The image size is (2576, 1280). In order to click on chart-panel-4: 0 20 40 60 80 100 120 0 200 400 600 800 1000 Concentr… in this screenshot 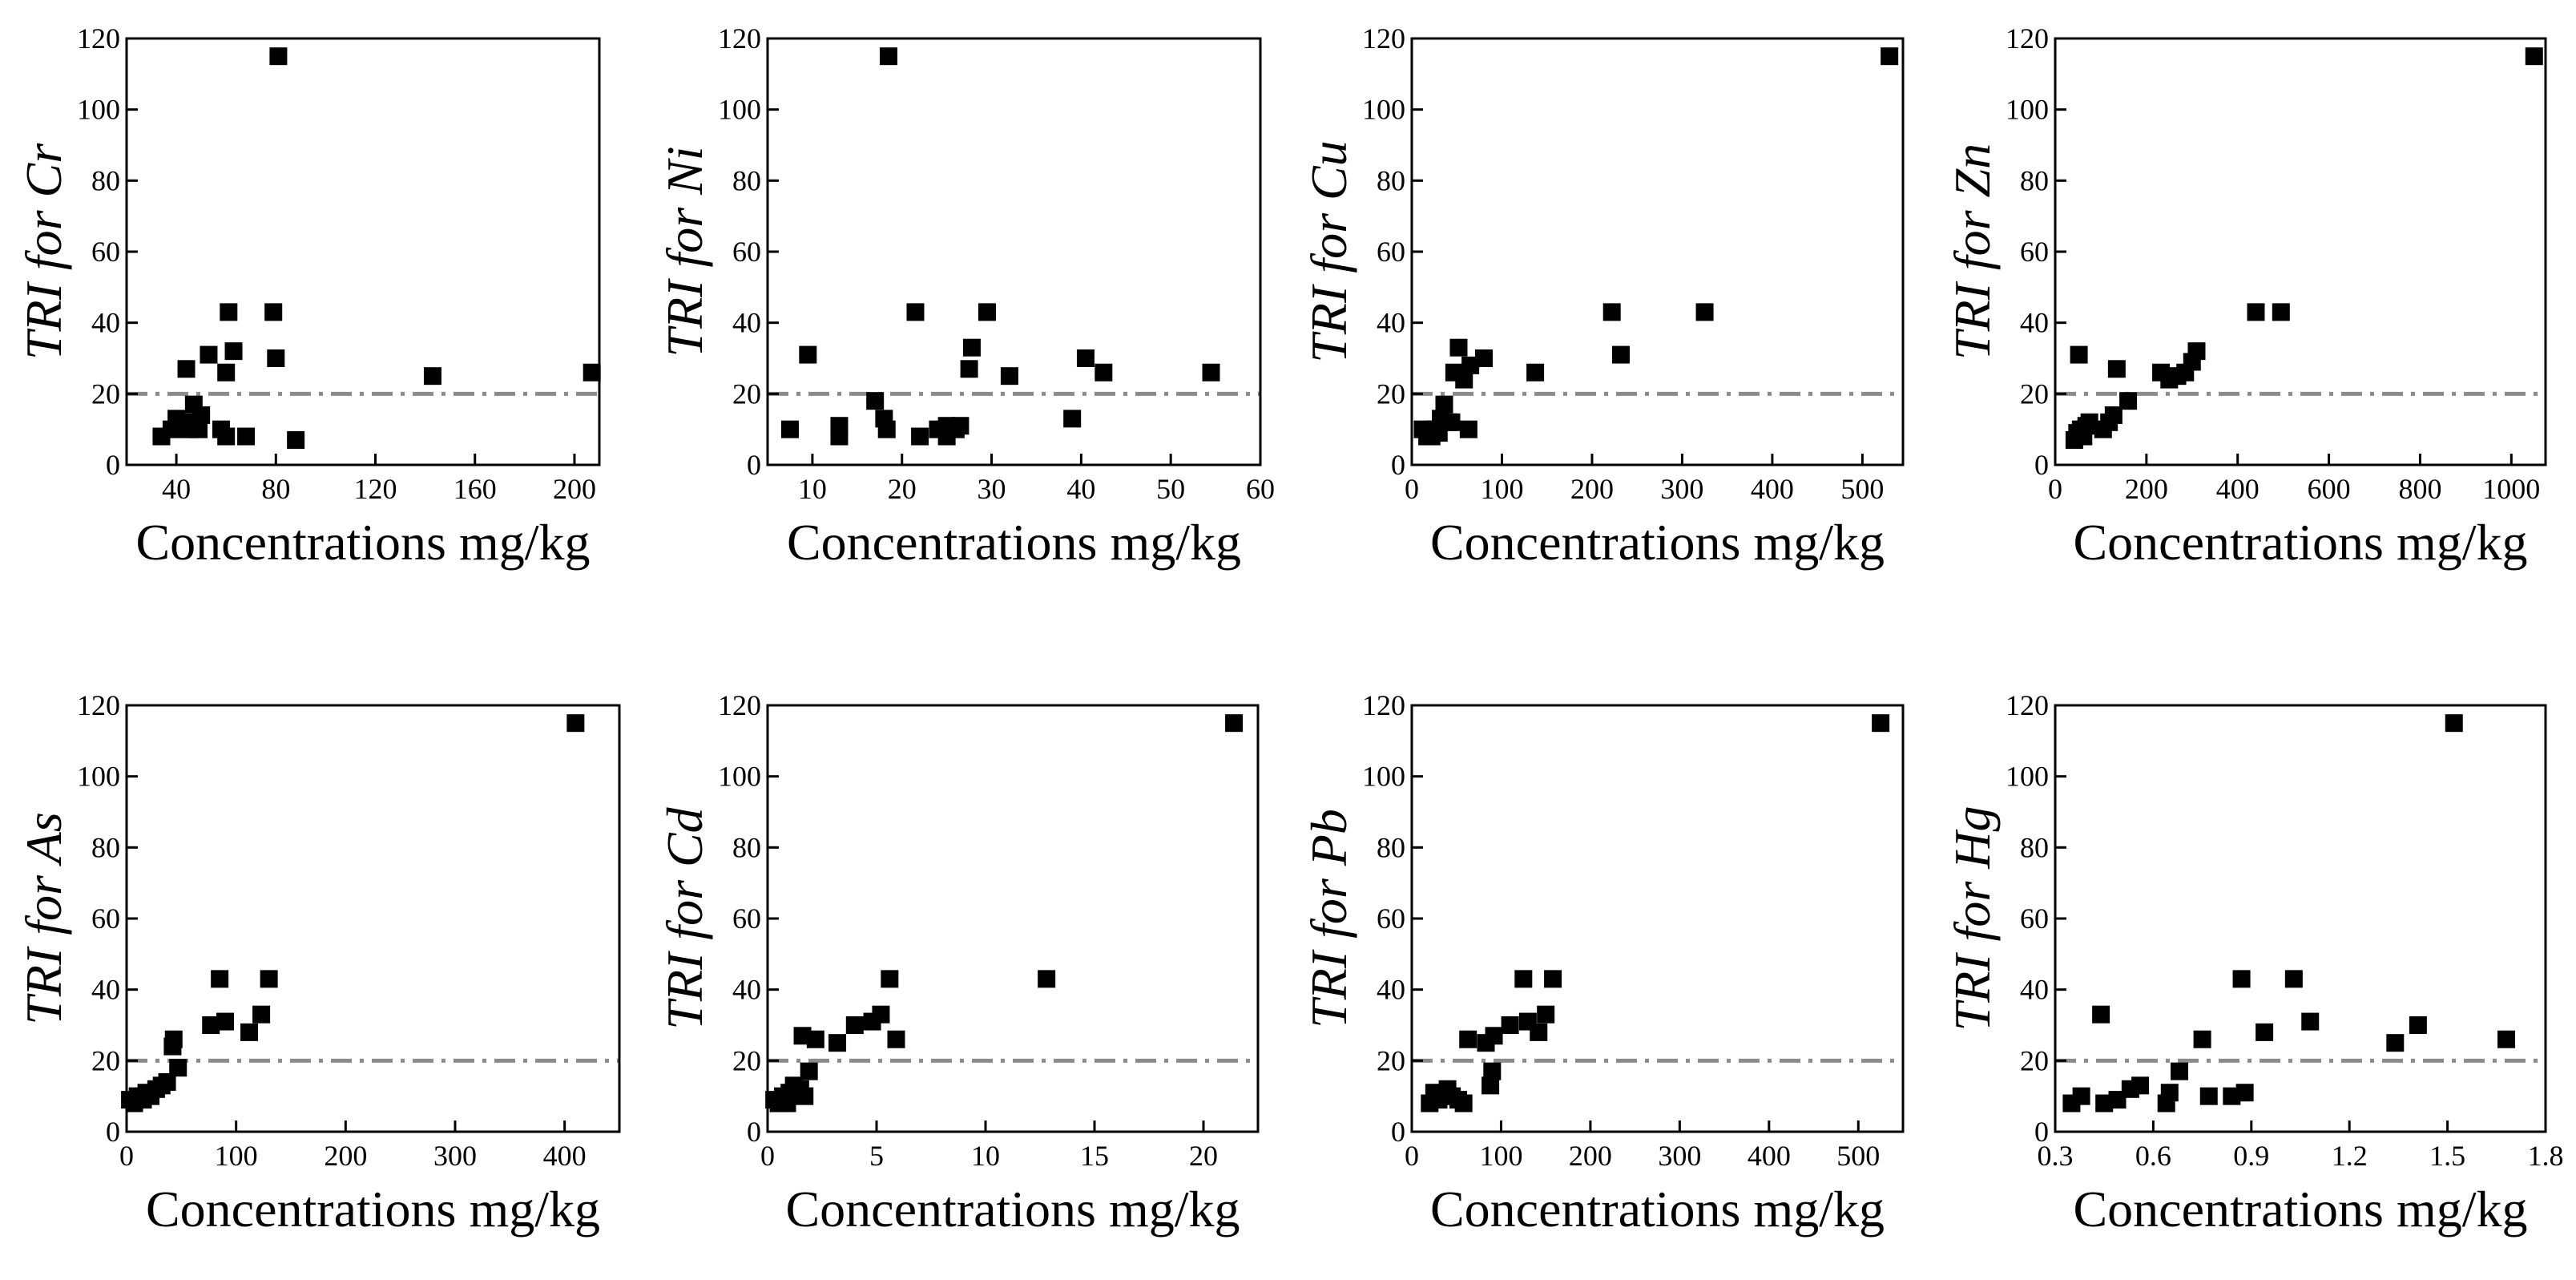, I will do `click(2245, 296)`.